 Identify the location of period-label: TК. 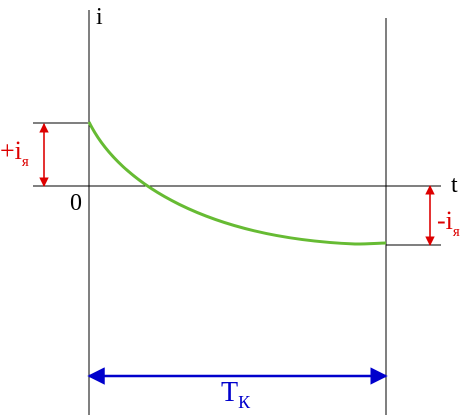
(236, 394).